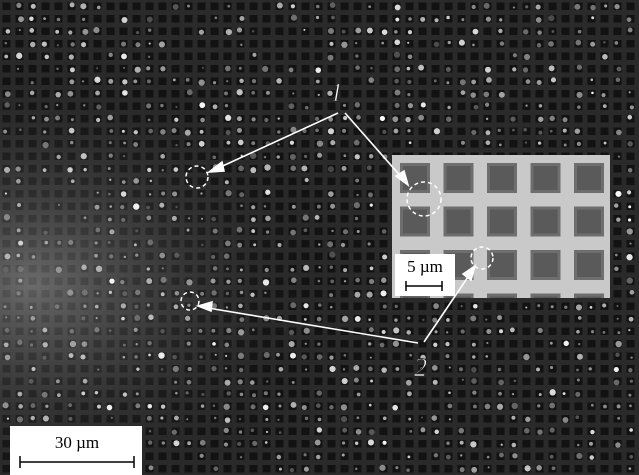 This screenshot has width=639, height=475. What do you see at coordinates (469, 273) in the screenshot?
I see `arrow-head` at bounding box center [469, 273].